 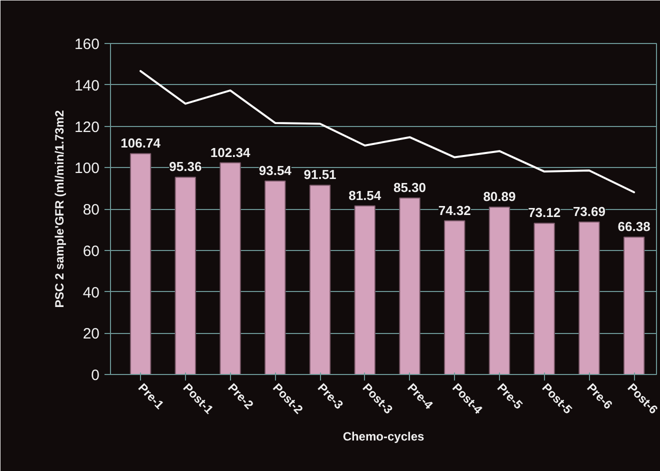 I want to click on data-label: 93.54, so click(x=275, y=170).